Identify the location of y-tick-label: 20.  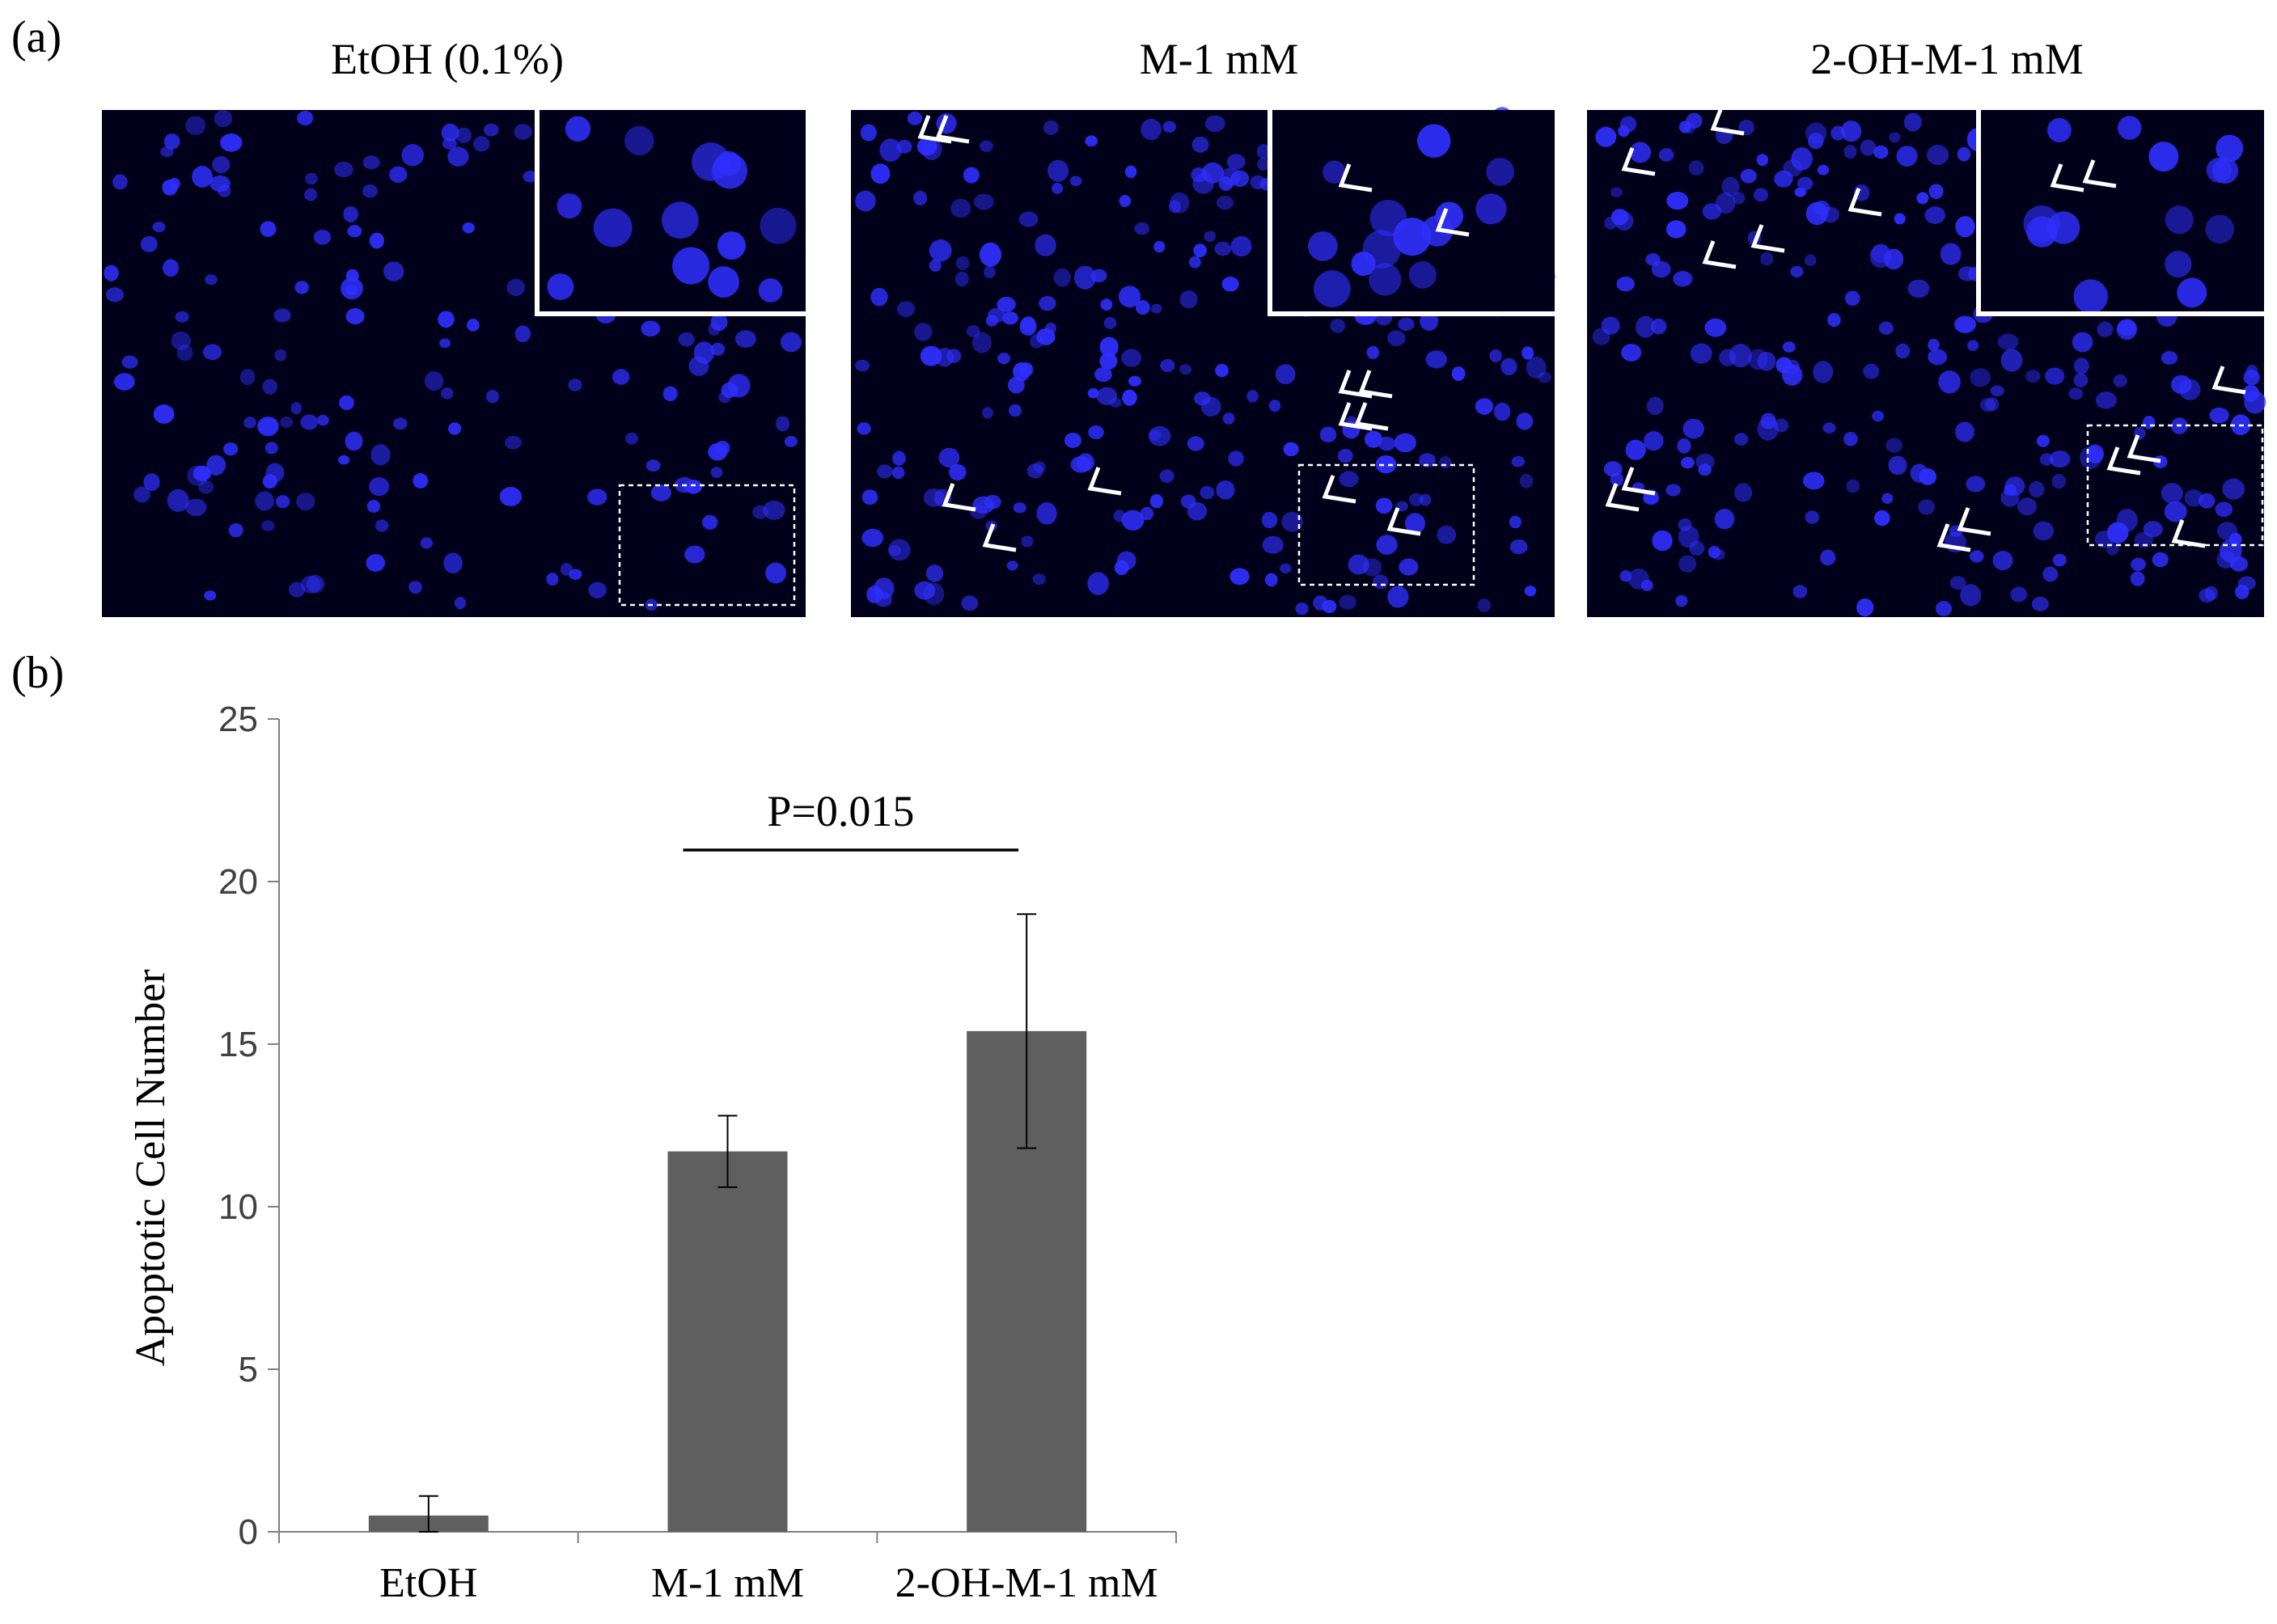
(238, 882).